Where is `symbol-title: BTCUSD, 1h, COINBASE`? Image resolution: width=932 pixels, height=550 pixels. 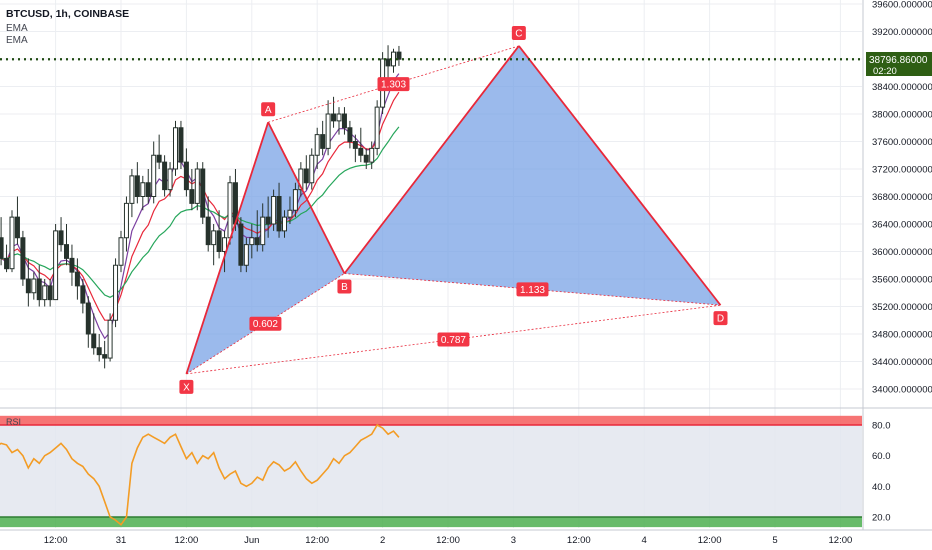
symbol-title: BTCUSD, 1h, COINBASE is located at coordinates (67, 14).